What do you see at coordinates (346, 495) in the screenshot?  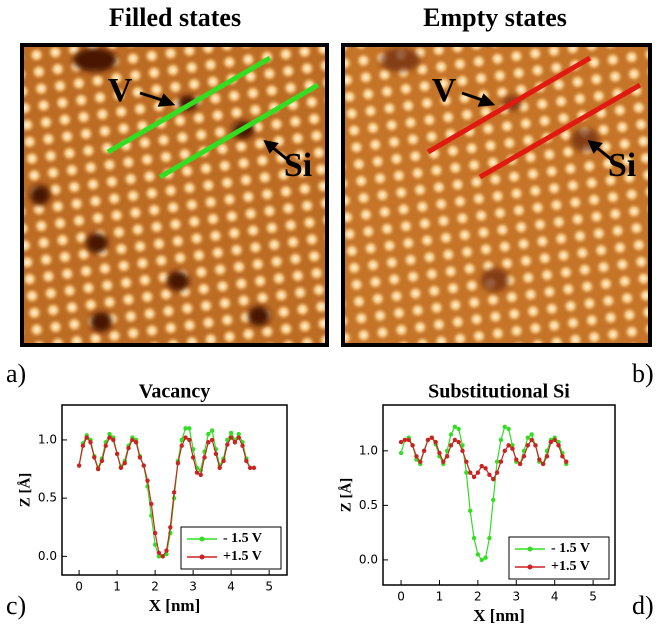 I see `y-axis-label: Z [Å]` at bounding box center [346, 495].